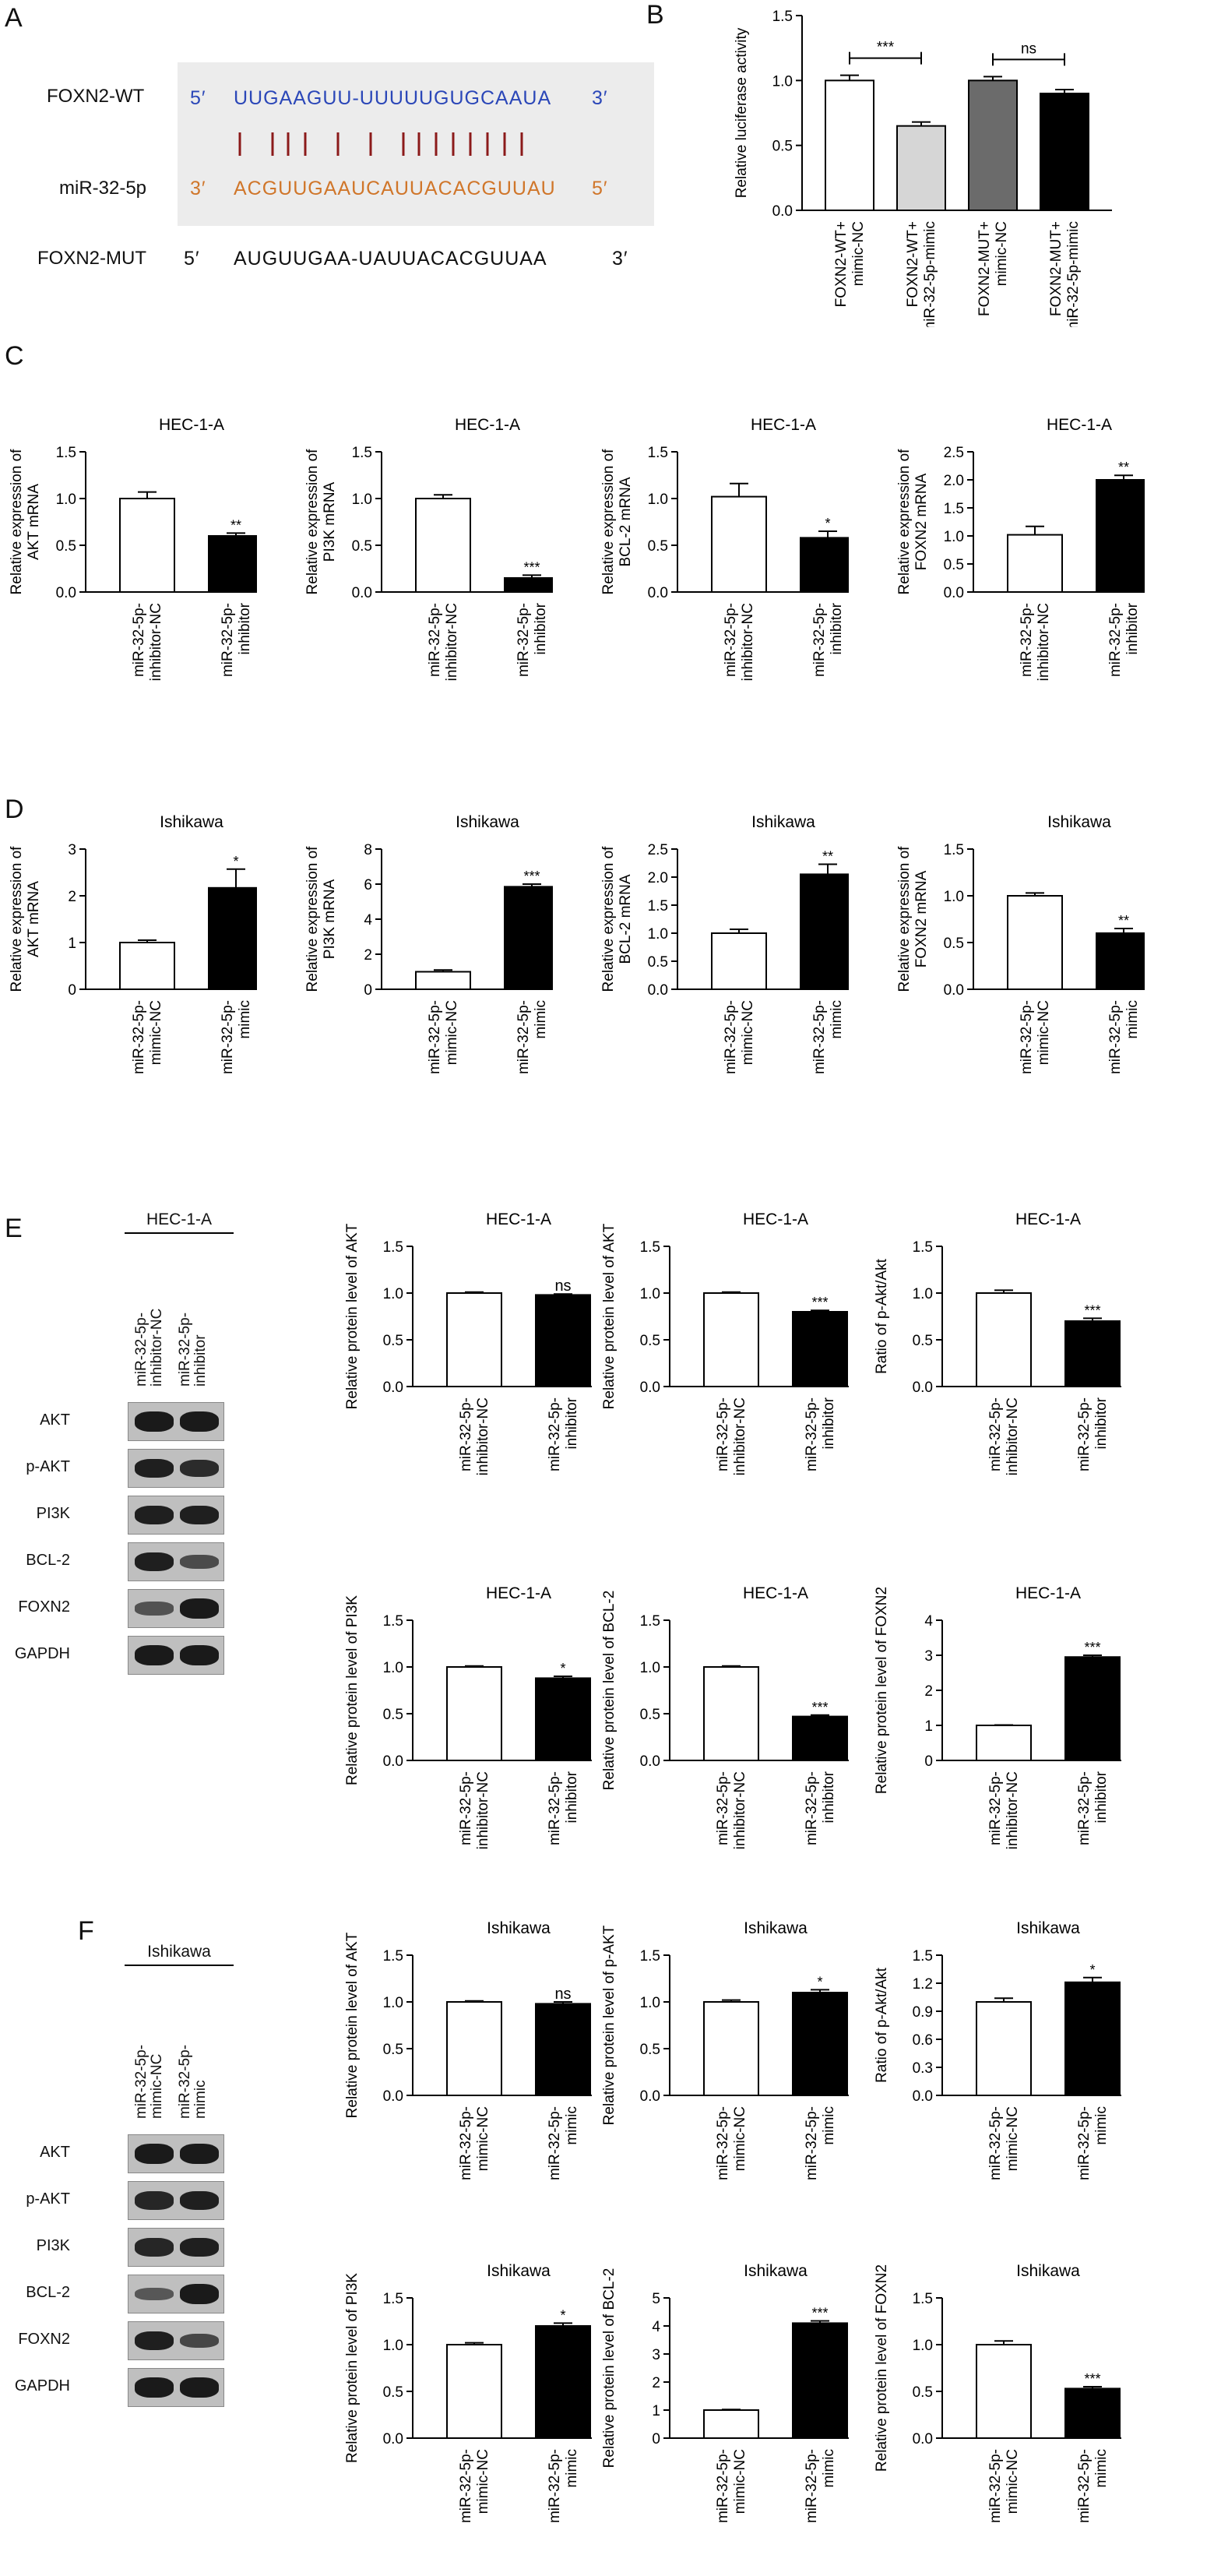  Describe the element at coordinates (42, 2386) in the screenshot. I see `blot-row-label: GAPDH` at that location.